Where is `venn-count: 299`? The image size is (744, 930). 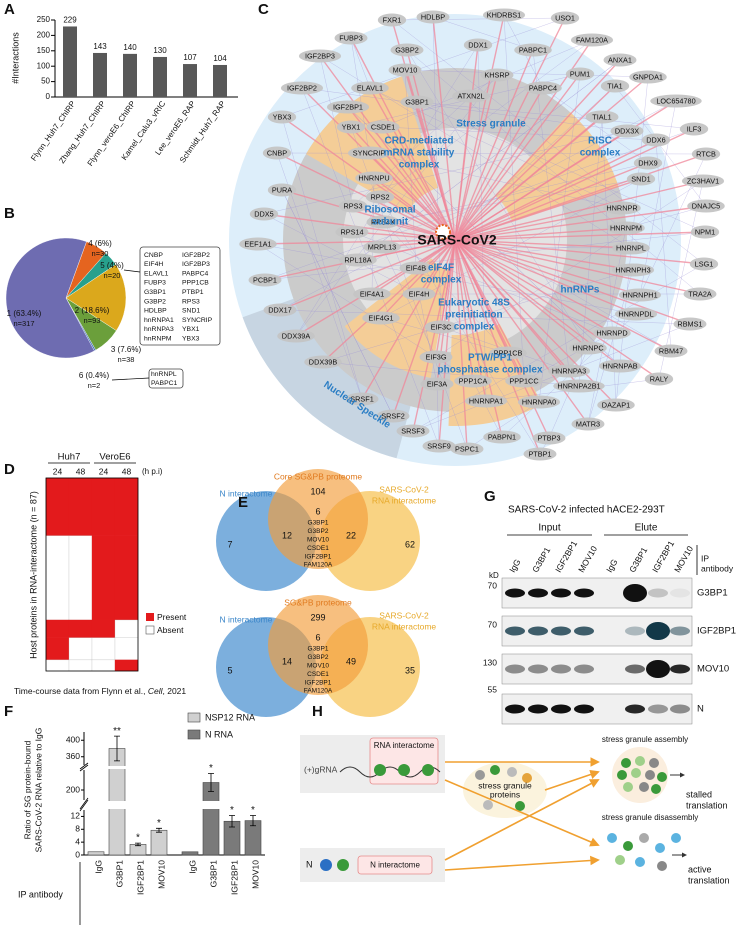
venn-count: 299 is located at coordinates (317, 617).